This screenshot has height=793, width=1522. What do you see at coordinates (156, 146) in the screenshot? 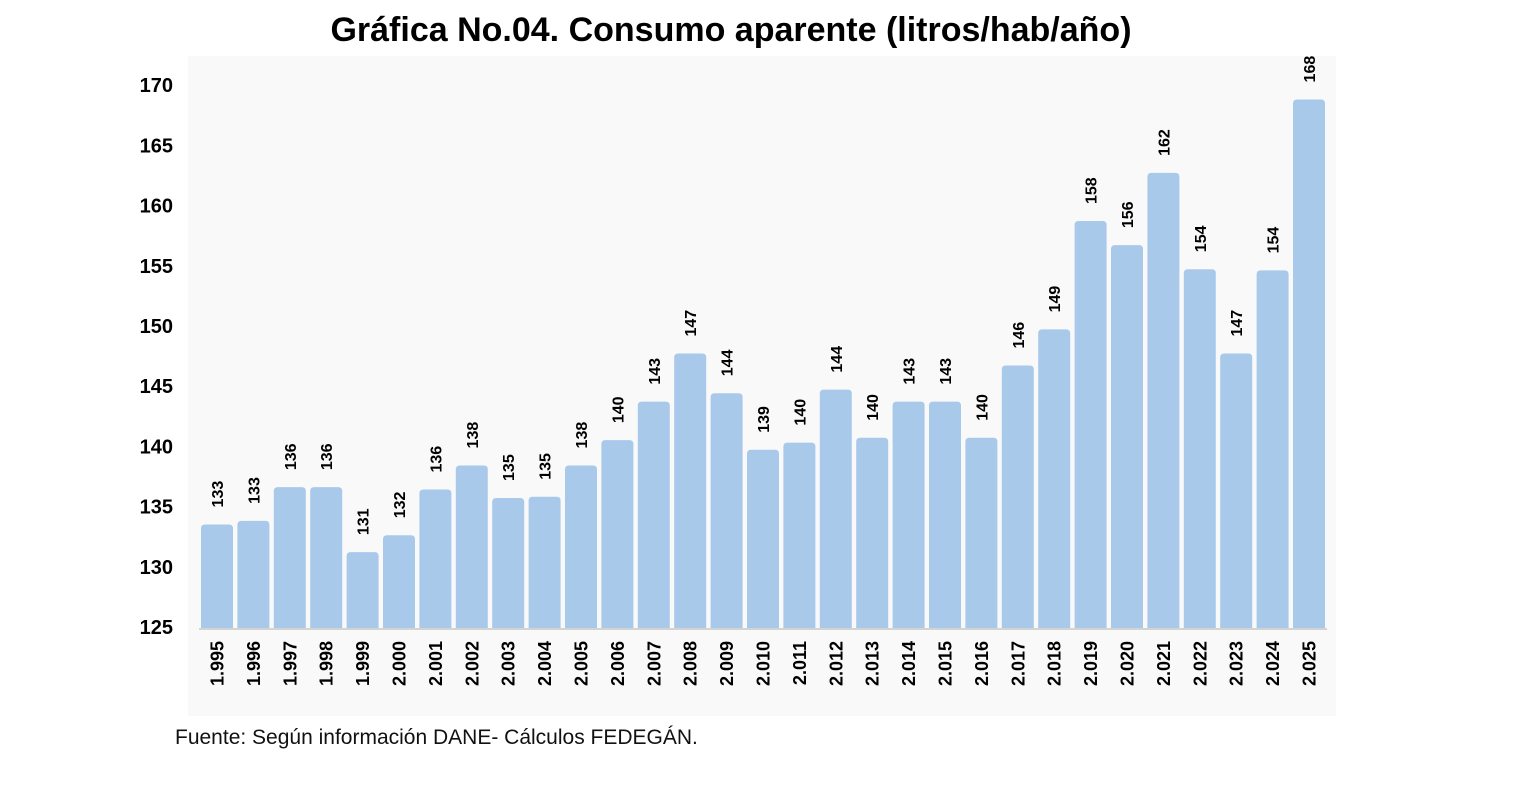
I see `y-tick-label: 165` at bounding box center [156, 146].